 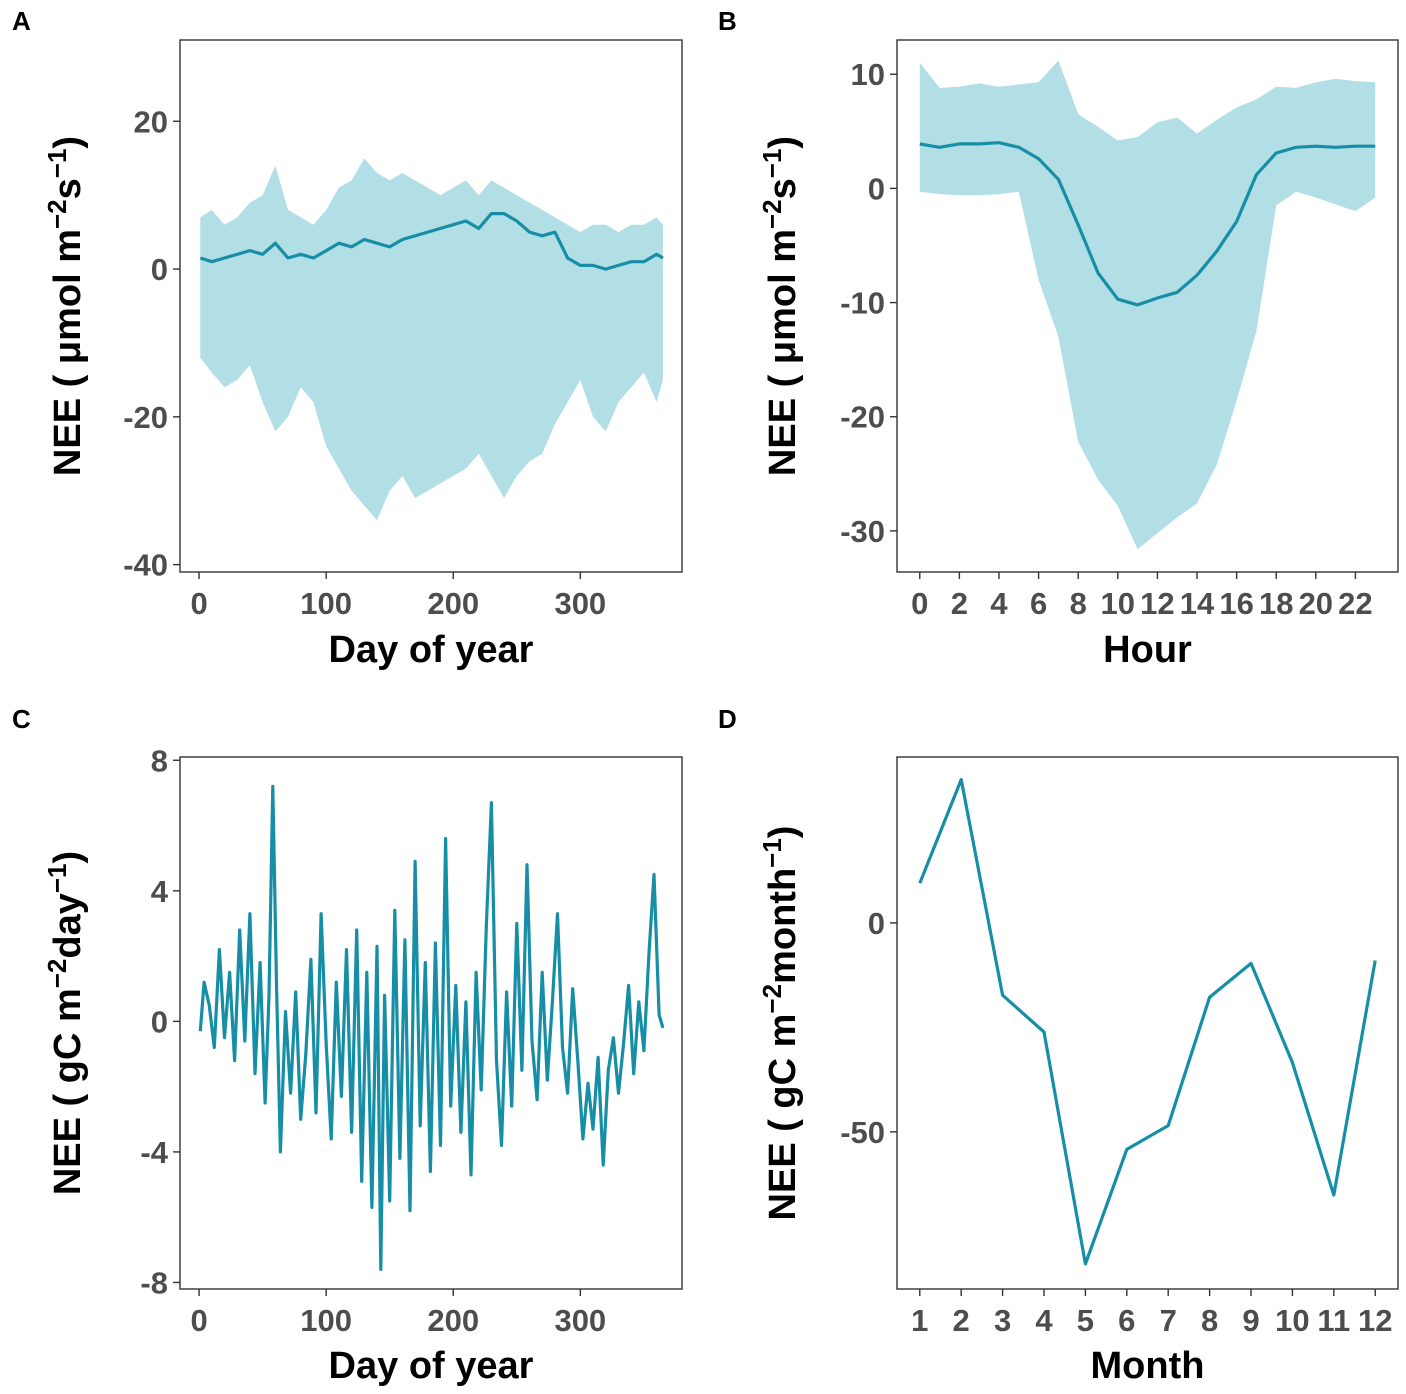 I want to click on y-tick-label: -50, so click(x=862, y=1132).